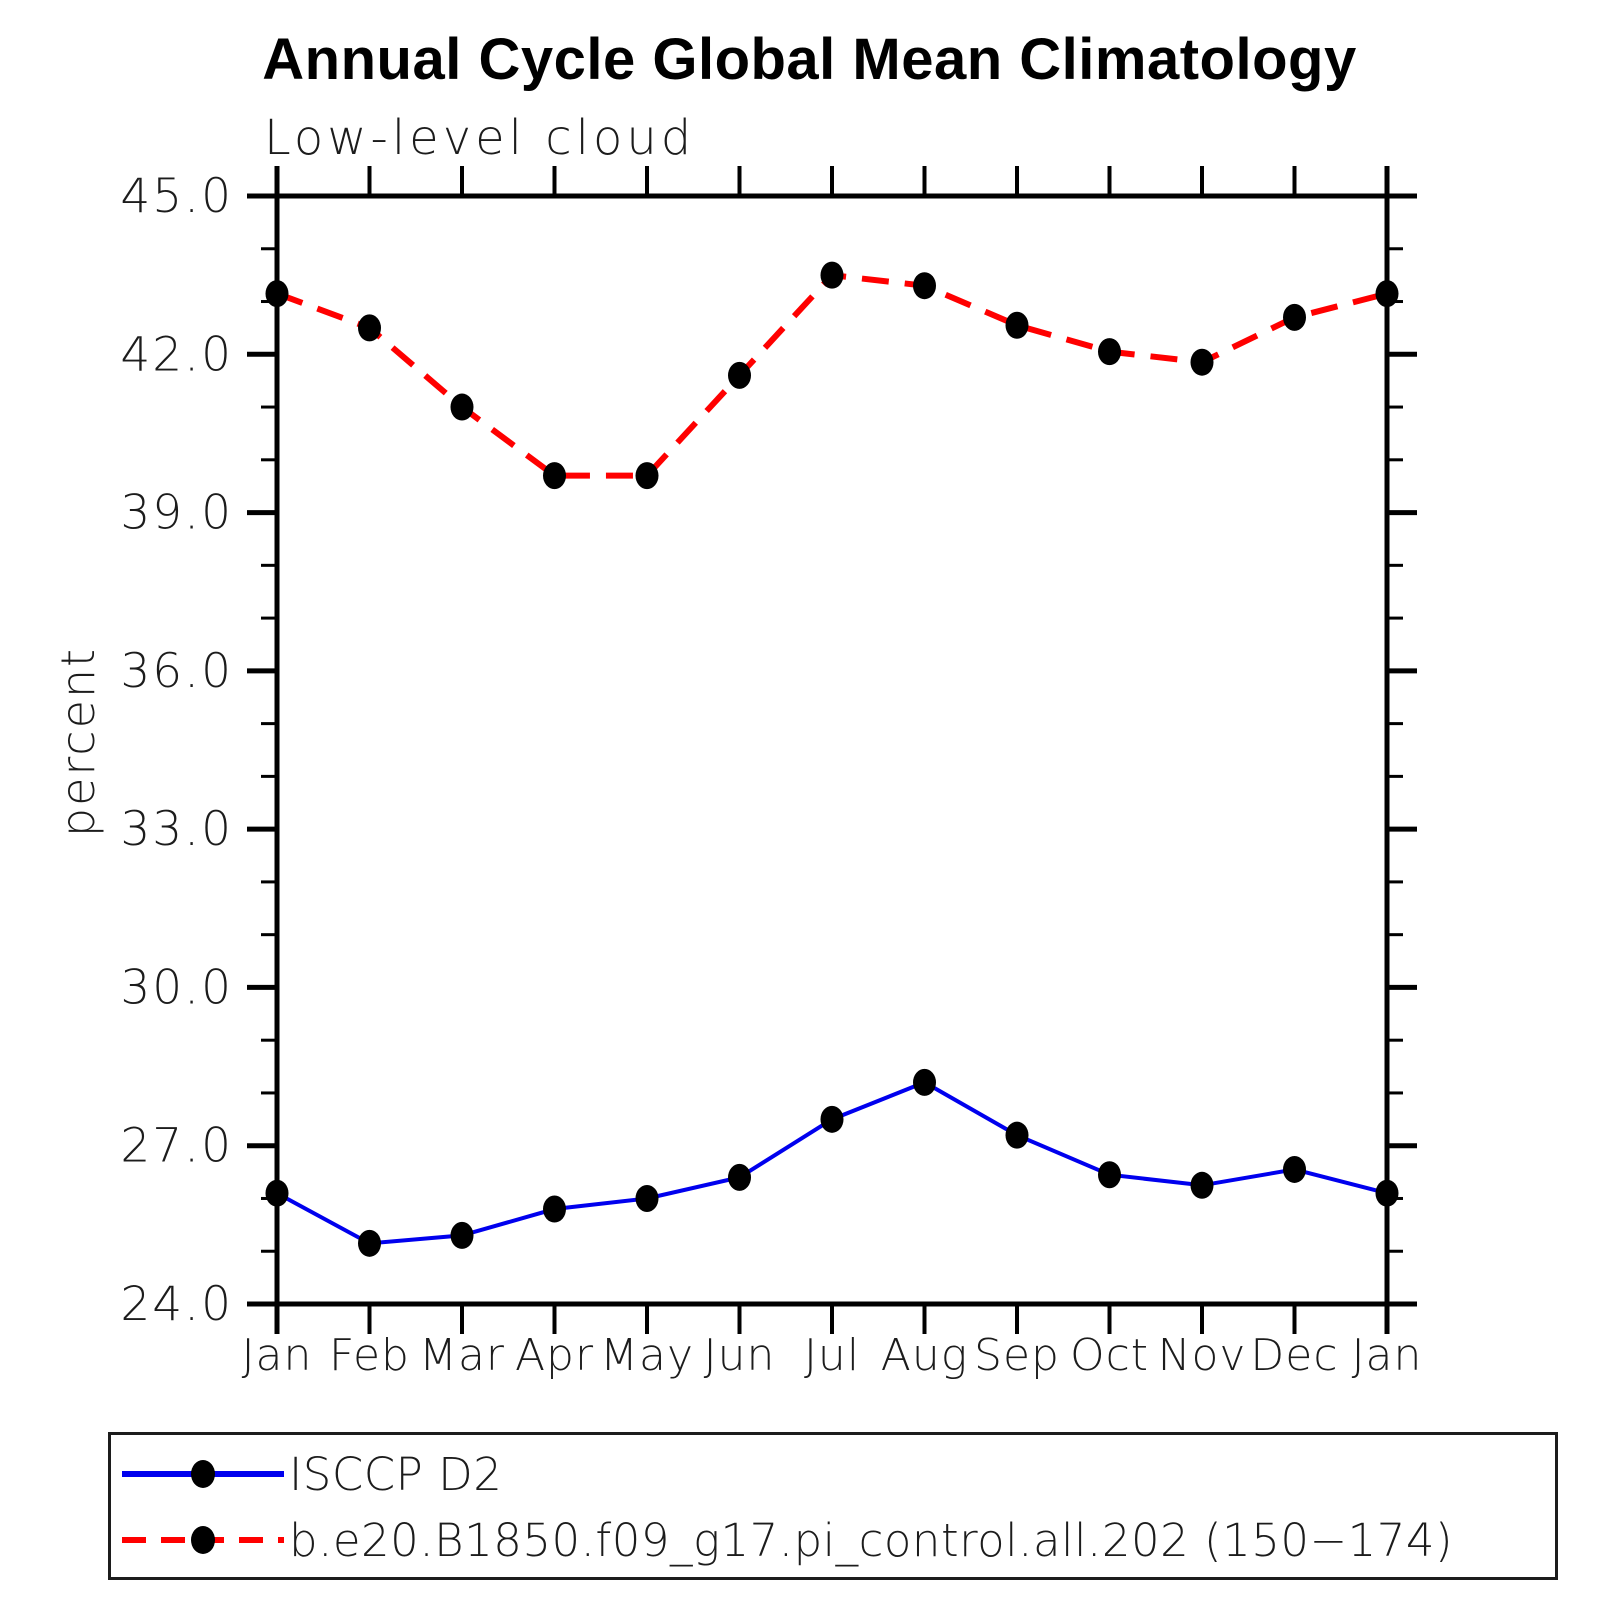 The height and width of the screenshot is (1619, 1619). What do you see at coordinates (1109, 1355) in the screenshot?
I see `x-tick-label: Oct` at bounding box center [1109, 1355].